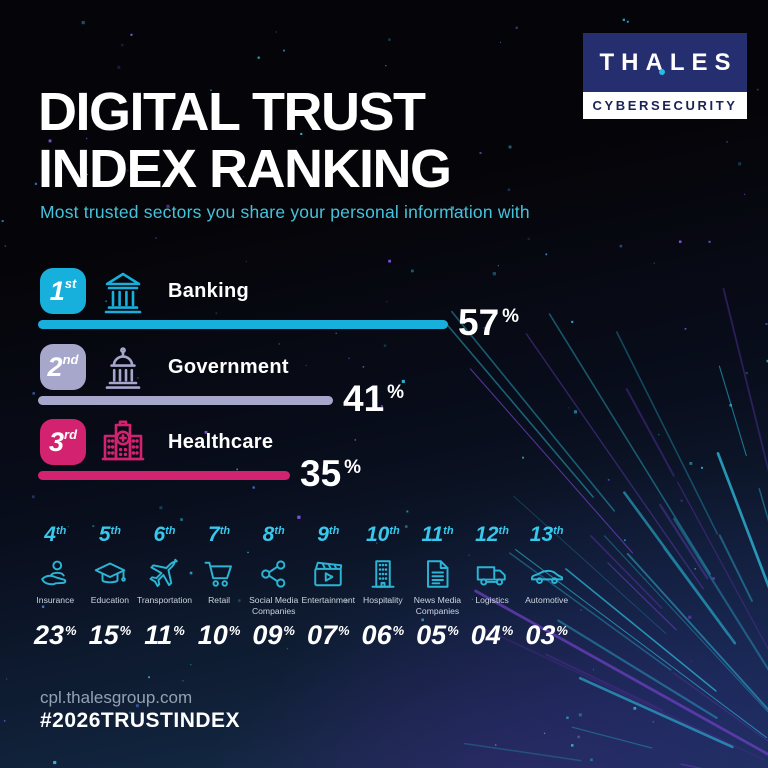 The width and height of the screenshot is (768, 768). I want to click on sector-label: Healthcare, so click(221, 441).